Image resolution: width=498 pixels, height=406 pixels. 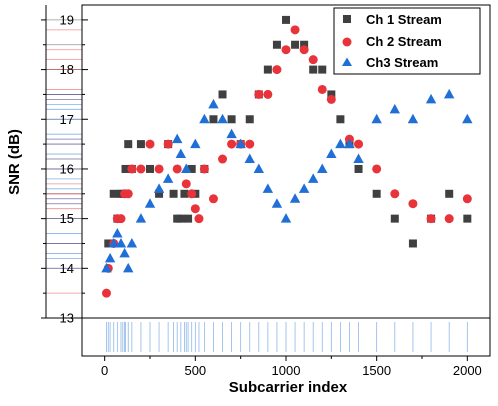 What do you see at coordinates (467, 370) in the screenshot?
I see `x-tick-label: 2000` at bounding box center [467, 370].